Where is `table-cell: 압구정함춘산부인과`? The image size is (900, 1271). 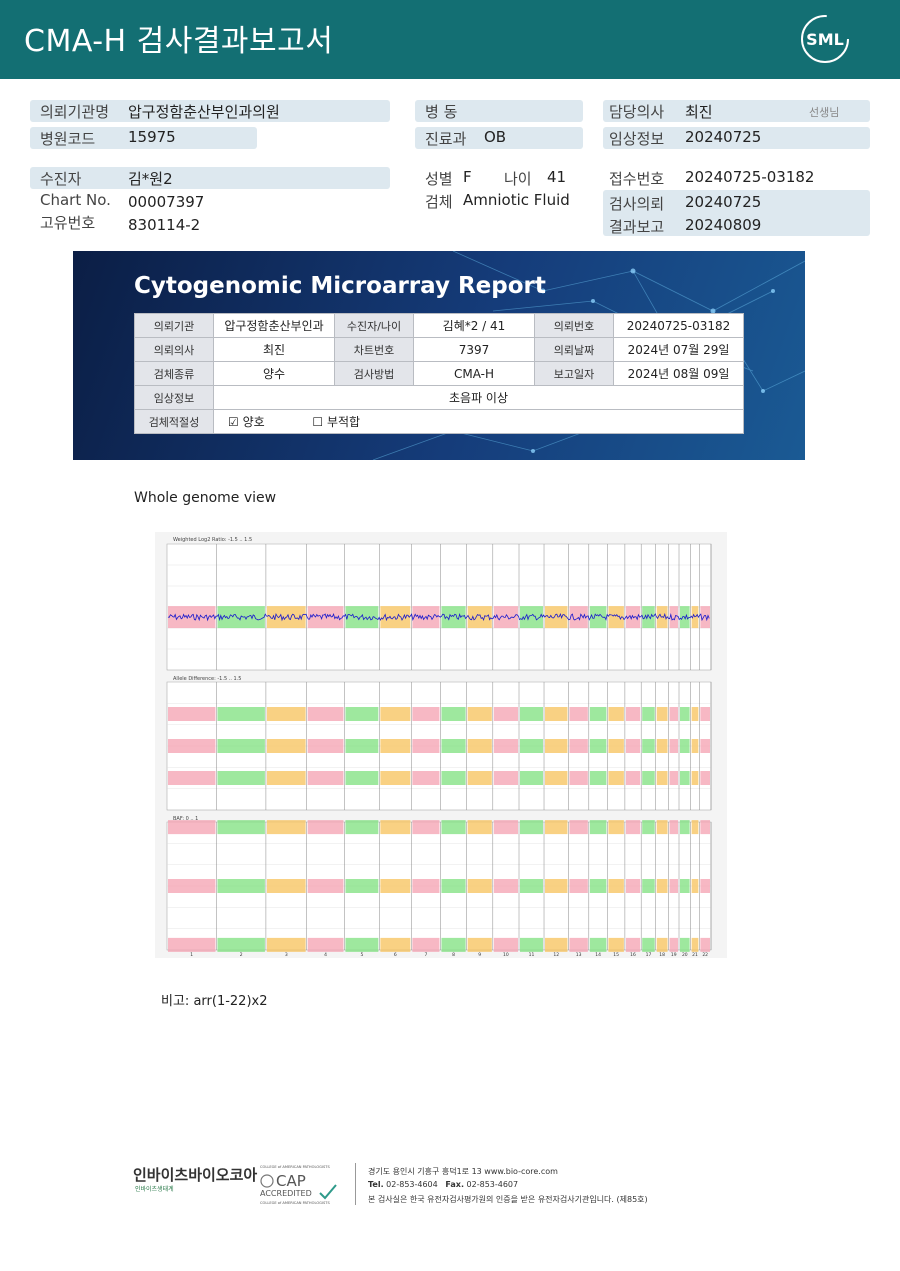 table-cell: 압구정함춘산부인과 is located at coordinates (274, 325).